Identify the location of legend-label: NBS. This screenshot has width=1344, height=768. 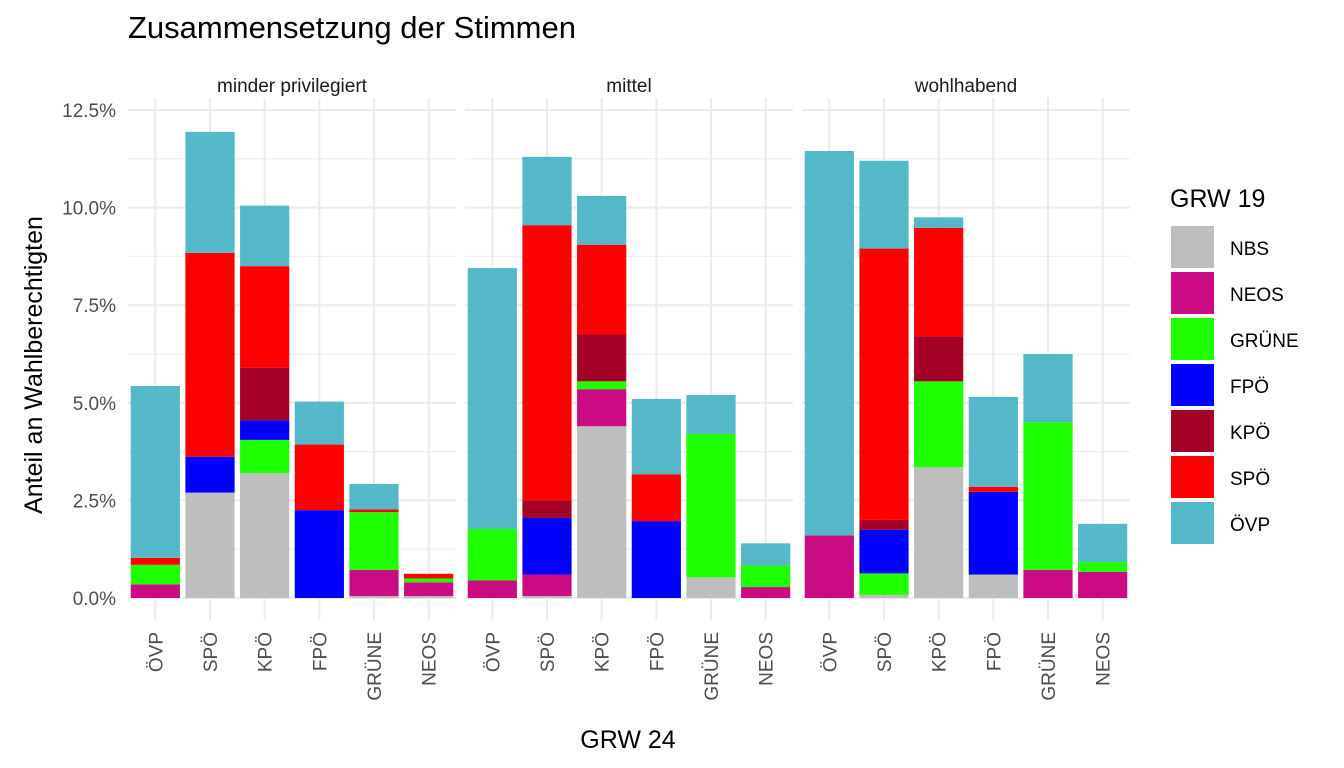
(1249, 249).